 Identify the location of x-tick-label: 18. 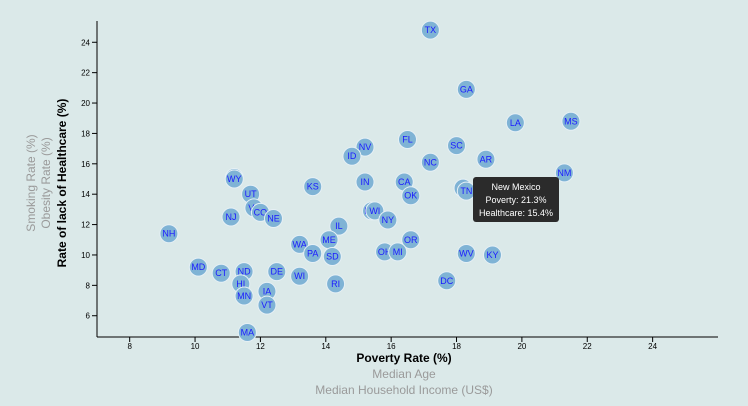
(456, 346).